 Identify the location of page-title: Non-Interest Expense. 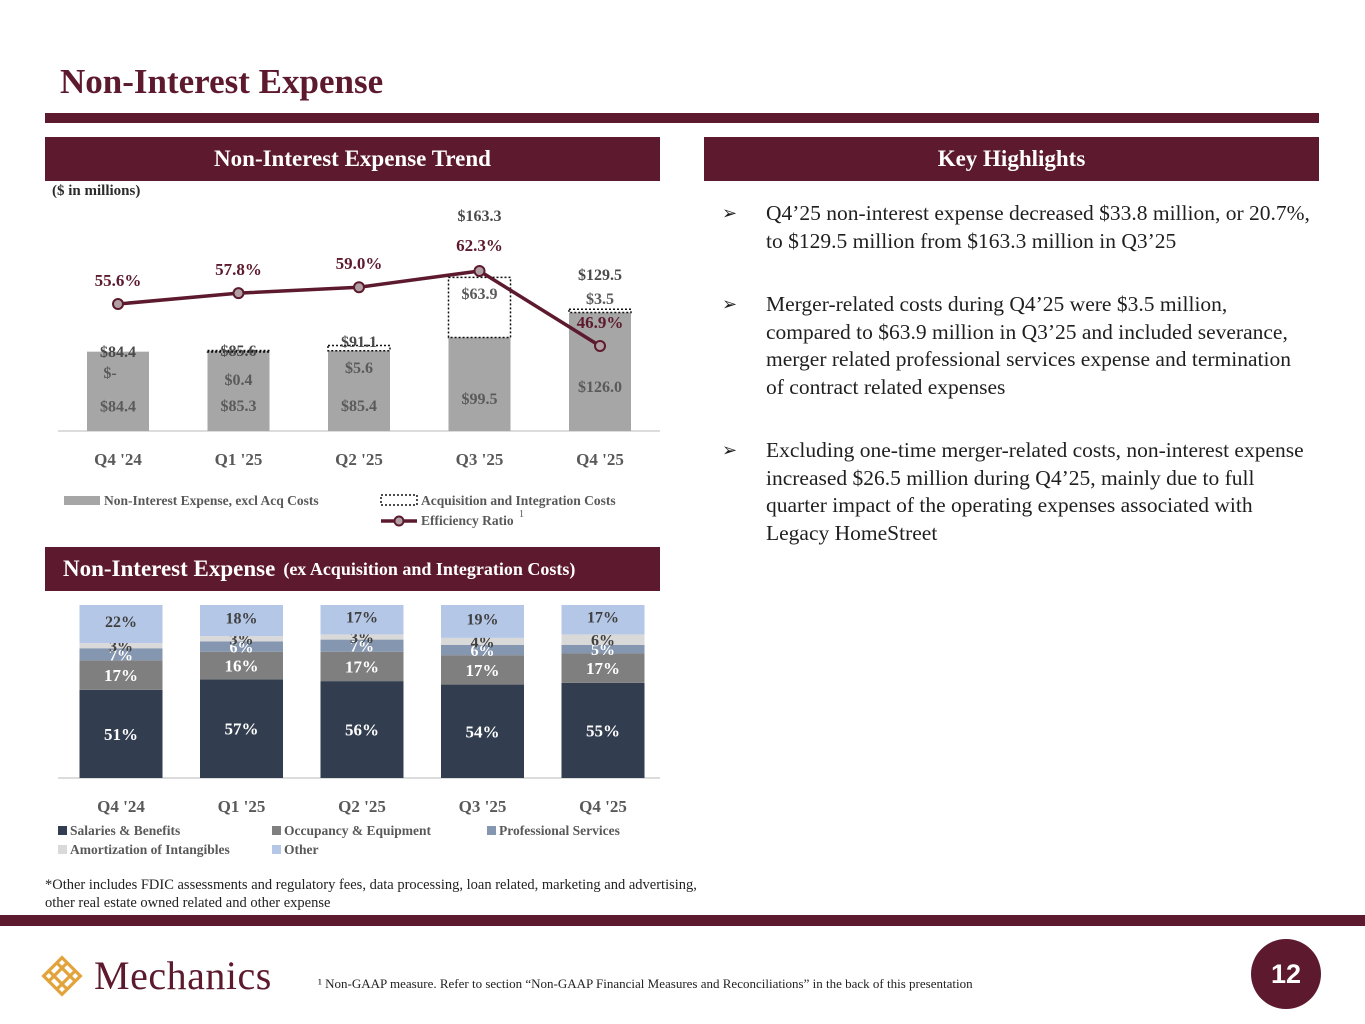
(222, 81).